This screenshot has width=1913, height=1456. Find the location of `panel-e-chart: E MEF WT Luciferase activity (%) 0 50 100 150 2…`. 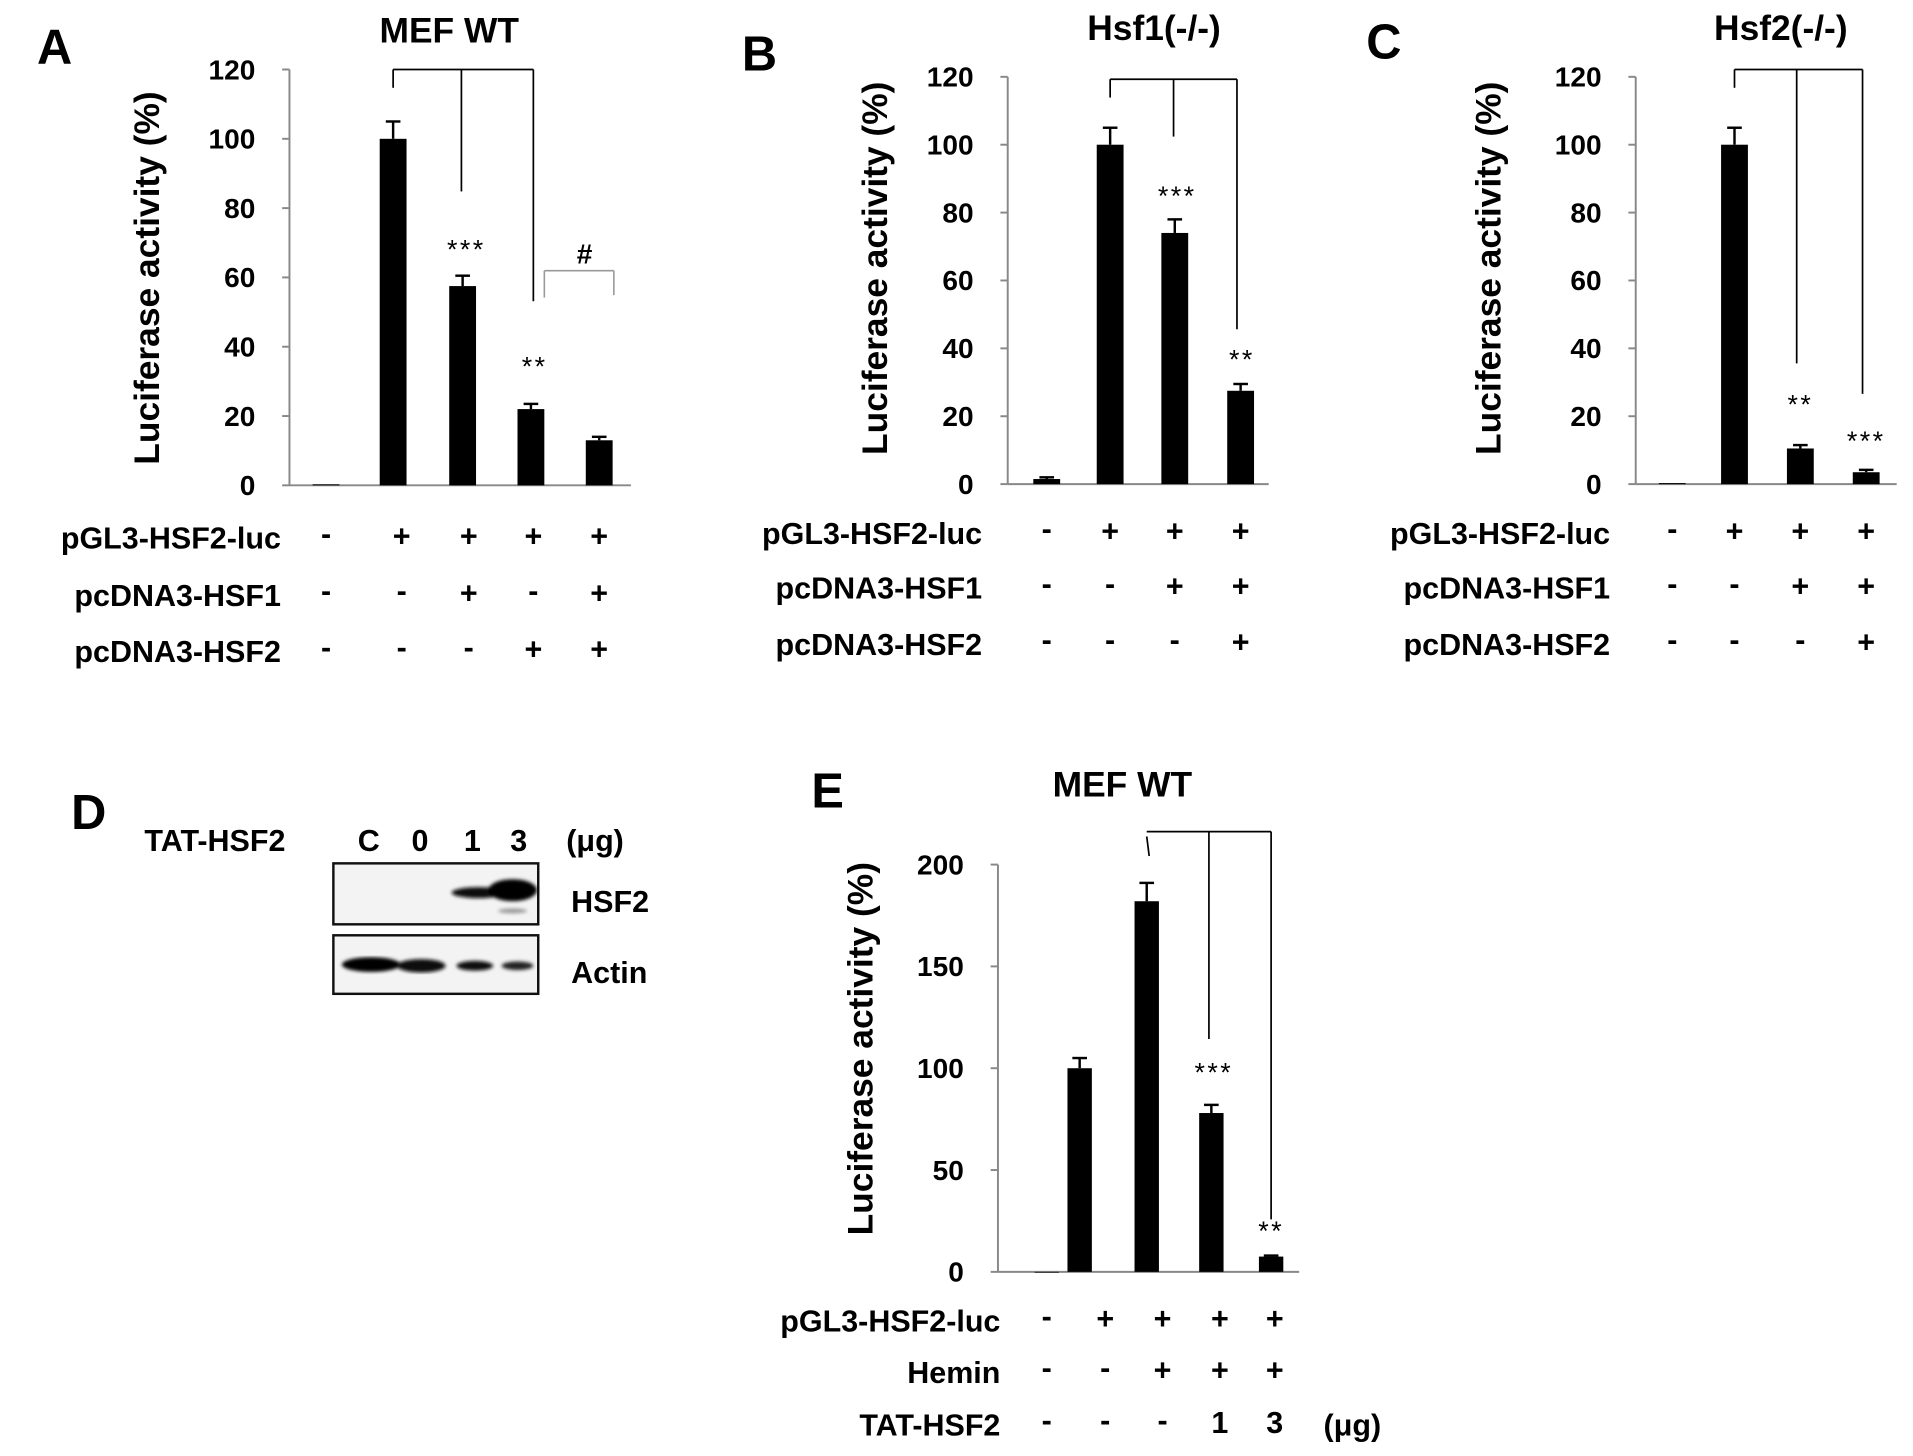

panel-e-chart: E MEF WT Luciferase activity (%) 0 50 100 150 2… is located at coordinates (1080, 1103).